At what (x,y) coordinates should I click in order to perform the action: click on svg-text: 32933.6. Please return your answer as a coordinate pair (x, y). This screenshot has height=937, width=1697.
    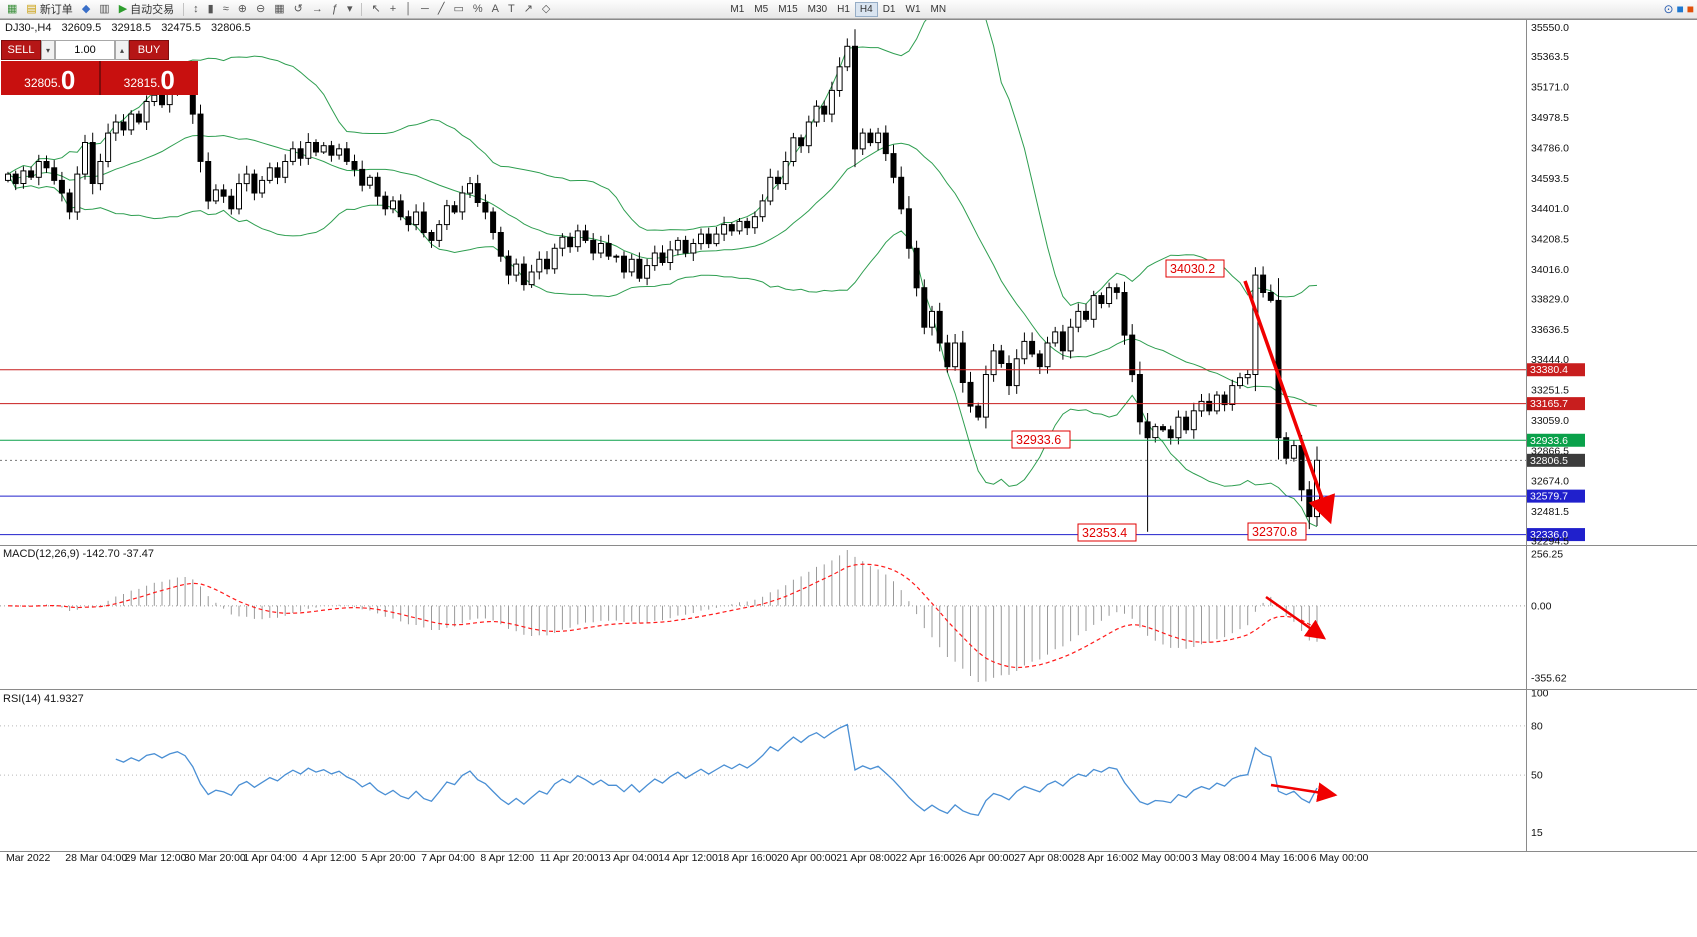
    Looking at the image, I should click on (1038, 440).